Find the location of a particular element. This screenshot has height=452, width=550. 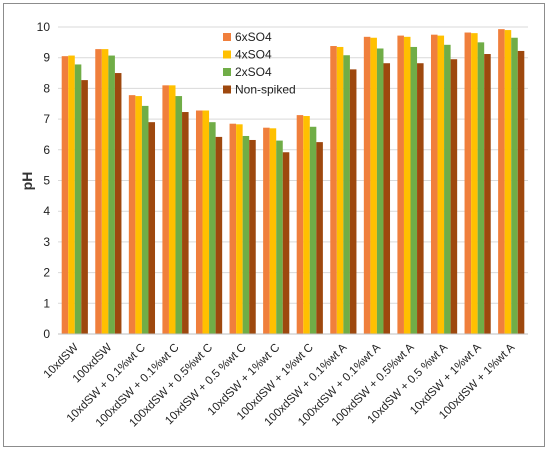

y-tick-label: 1 is located at coordinates (46, 303).